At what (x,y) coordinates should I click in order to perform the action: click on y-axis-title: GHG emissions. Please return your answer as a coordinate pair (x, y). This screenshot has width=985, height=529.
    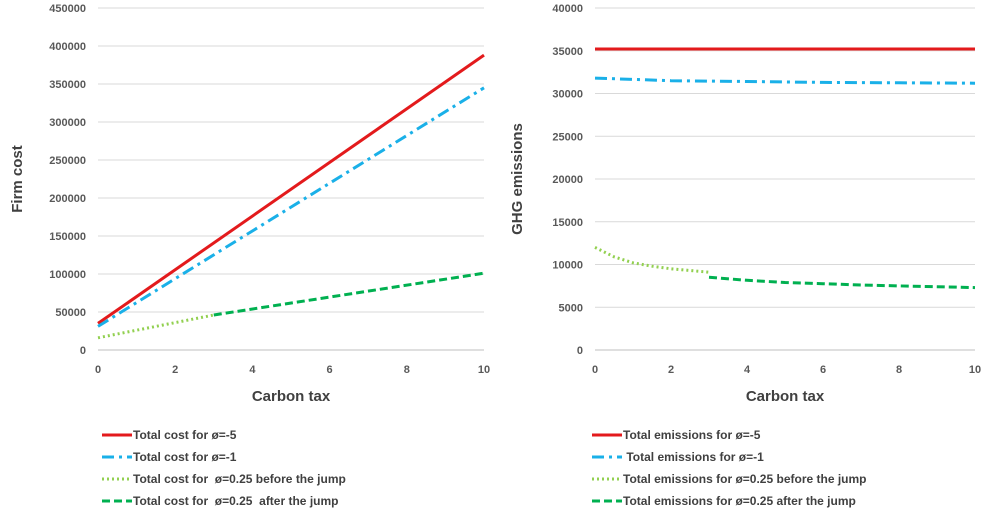
    Looking at the image, I should click on (517, 179).